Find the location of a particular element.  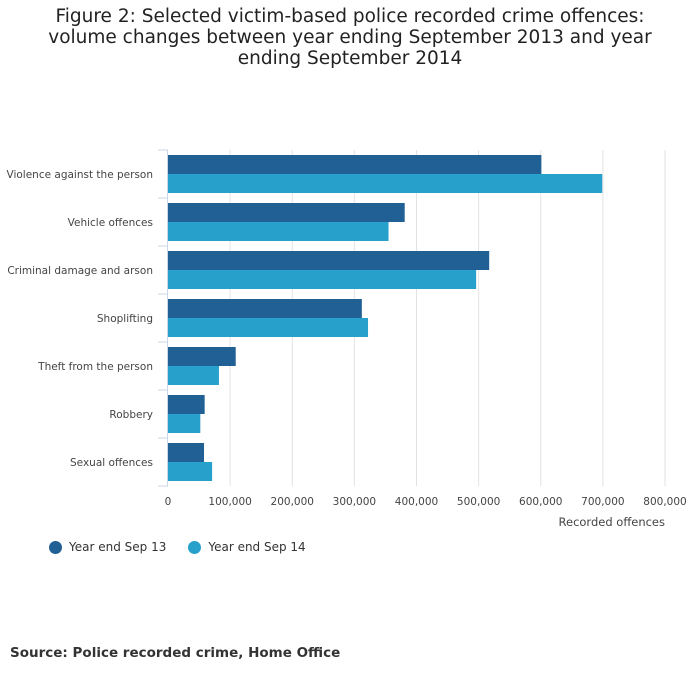

x-tick-label-5: 500,000 is located at coordinates (478, 502).